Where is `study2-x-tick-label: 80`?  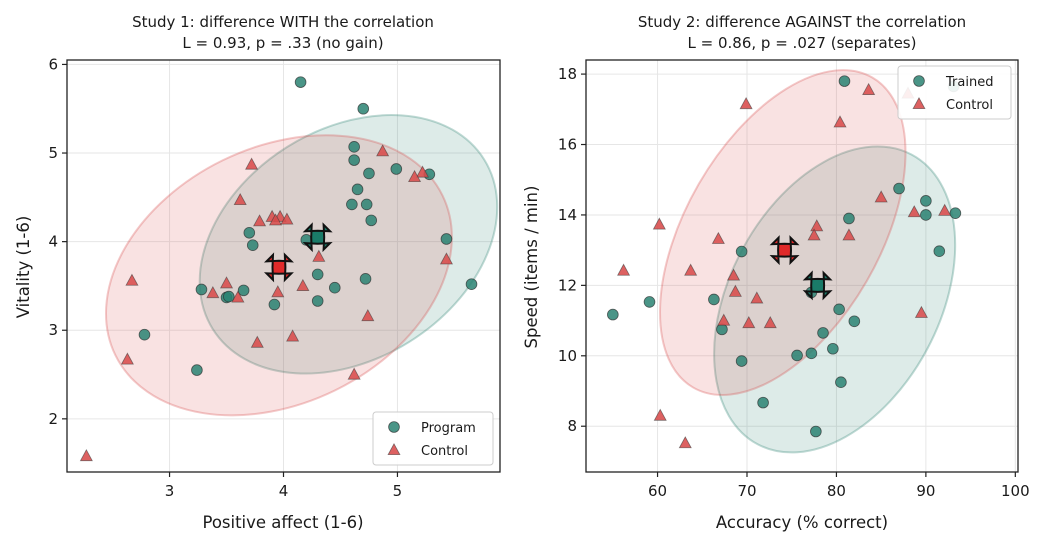
study2-x-tick-label: 80 is located at coordinates (836, 491).